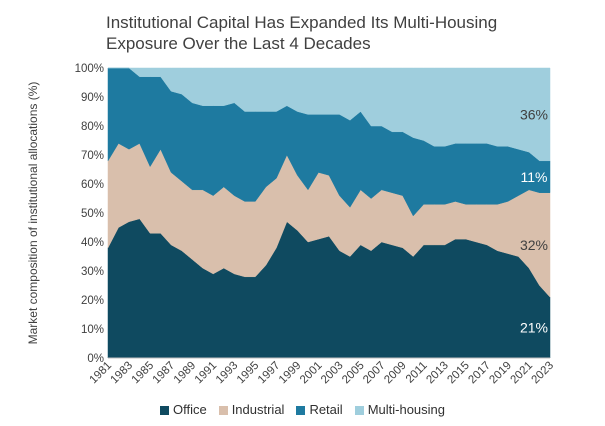 The width and height of the screenshot is (605, 426). I want to click on y-tick-label: 80%, so click(92, 127).